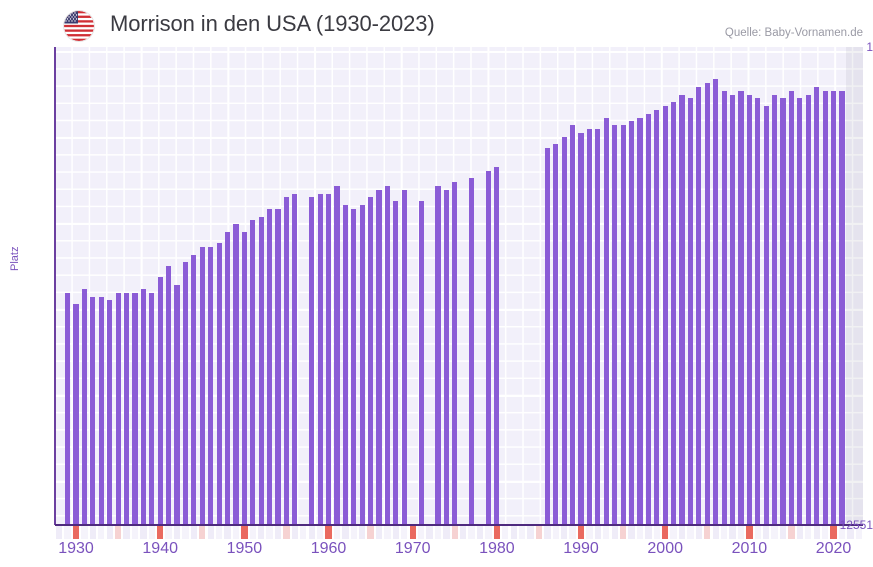 This screenshot has width=873, height=567. What do you see at coordinates (459, 525) in the screenshot?
I see `x-axis-line` at bounding box center [459, 525].